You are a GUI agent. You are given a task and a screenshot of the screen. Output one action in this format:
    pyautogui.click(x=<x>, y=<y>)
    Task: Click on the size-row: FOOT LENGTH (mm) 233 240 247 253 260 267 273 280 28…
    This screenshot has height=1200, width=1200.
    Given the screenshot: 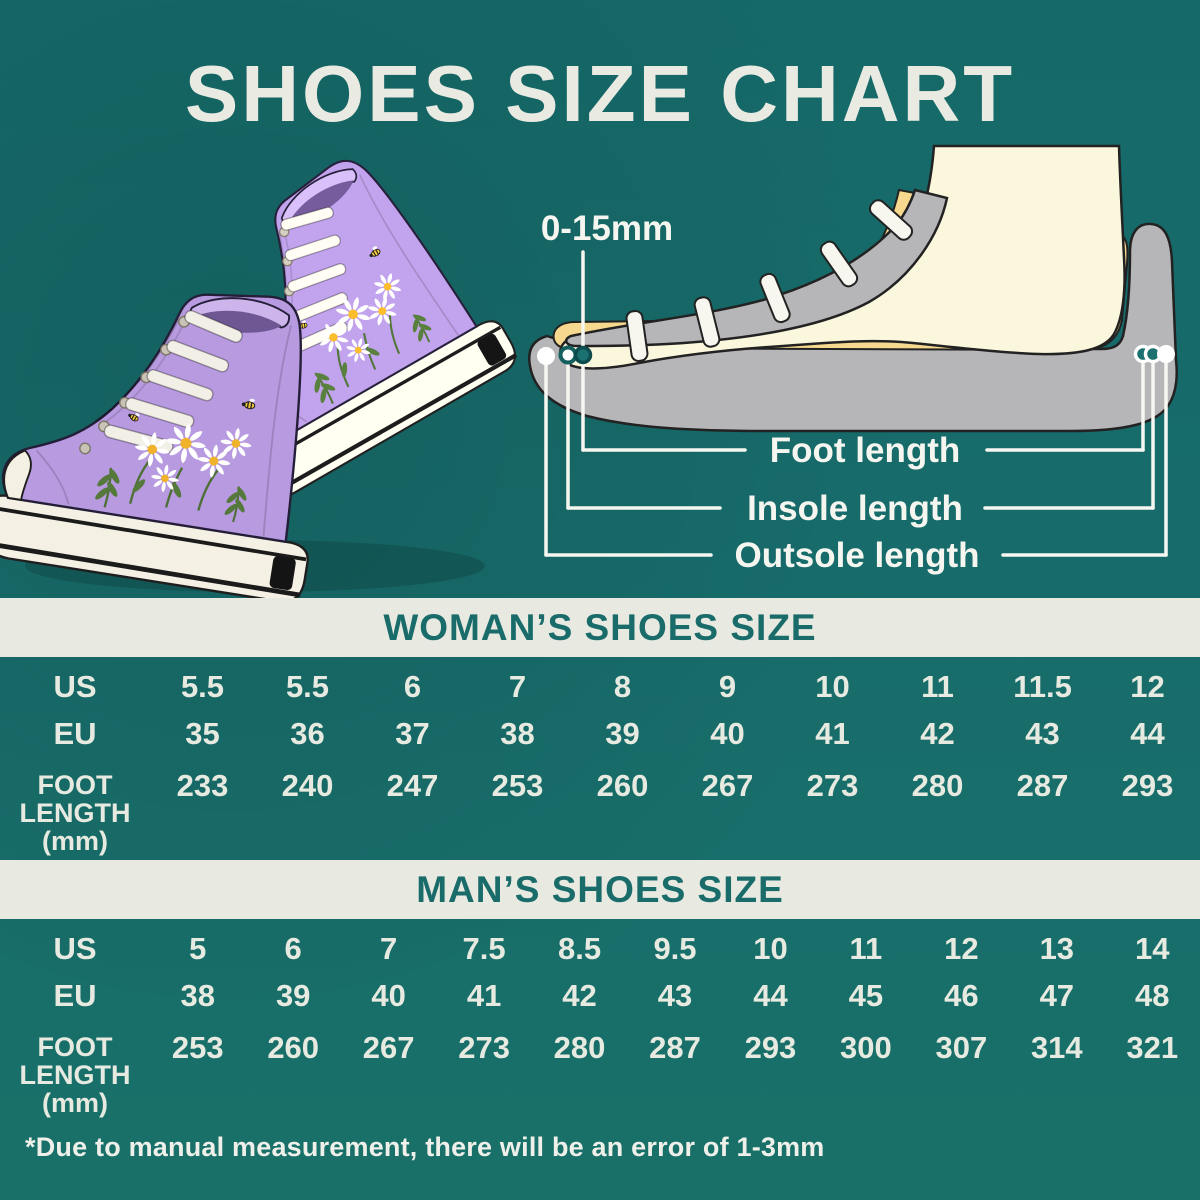 What is the action you would take?
    pyautogui.click(x=600, y=806)
    